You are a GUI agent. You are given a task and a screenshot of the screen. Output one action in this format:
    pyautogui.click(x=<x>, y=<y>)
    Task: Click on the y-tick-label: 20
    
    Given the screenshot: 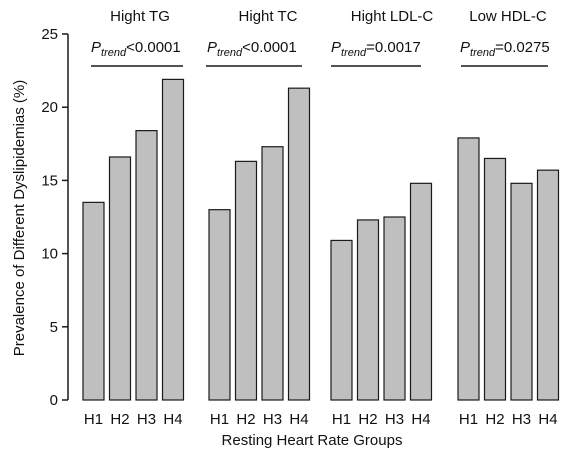 What is the action you would take?
    pyautogui.click(x=49, y=107)
    